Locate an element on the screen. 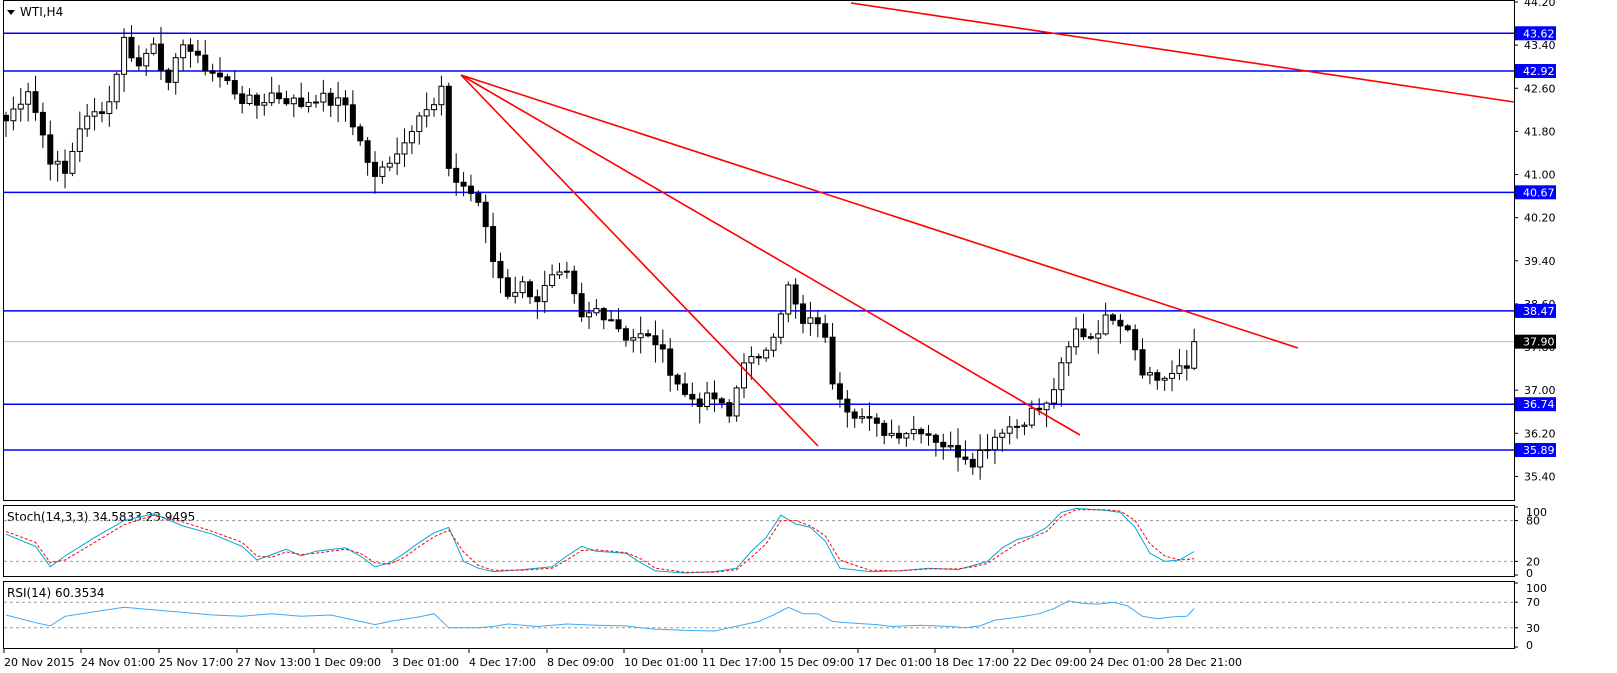 This screenshot has width=1617, height=673. last-price-badge-text: 37.90 is located at coordinates (1539, 342).